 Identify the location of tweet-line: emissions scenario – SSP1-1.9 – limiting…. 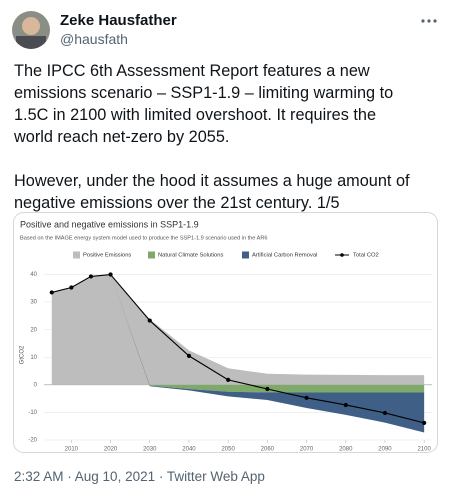
(204, 93).